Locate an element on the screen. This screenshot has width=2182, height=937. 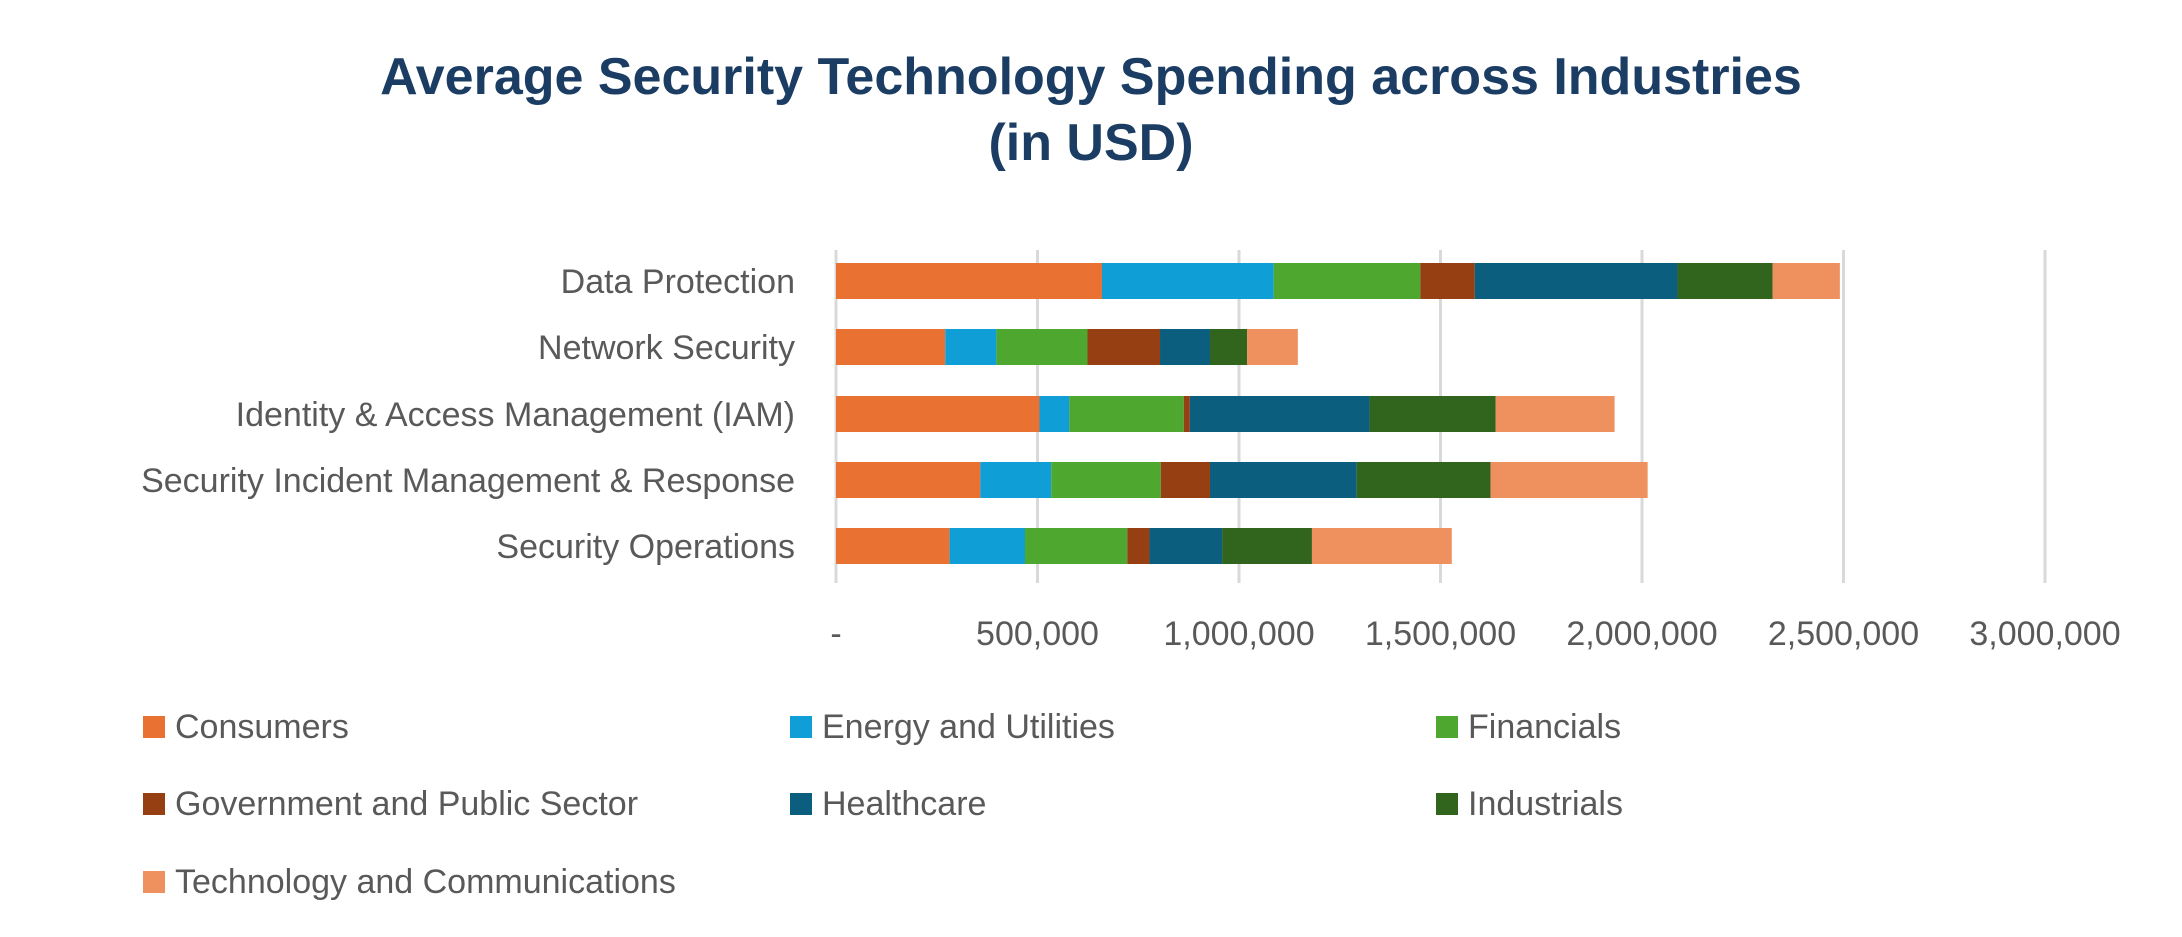
legend-label: Technology and Communications is located at coordinates (425, 882).